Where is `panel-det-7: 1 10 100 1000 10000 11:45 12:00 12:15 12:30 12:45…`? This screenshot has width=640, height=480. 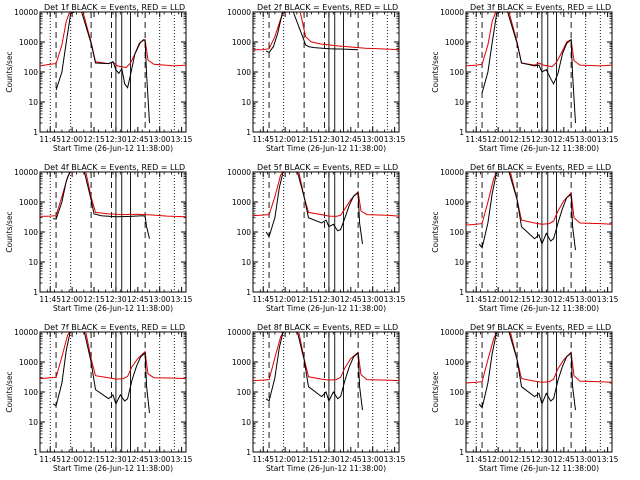
panel-det-7: 1 10 100 1000 10000 11:45 12:00 12:15 12:30 12:45… is located at coordinates (99, 398).